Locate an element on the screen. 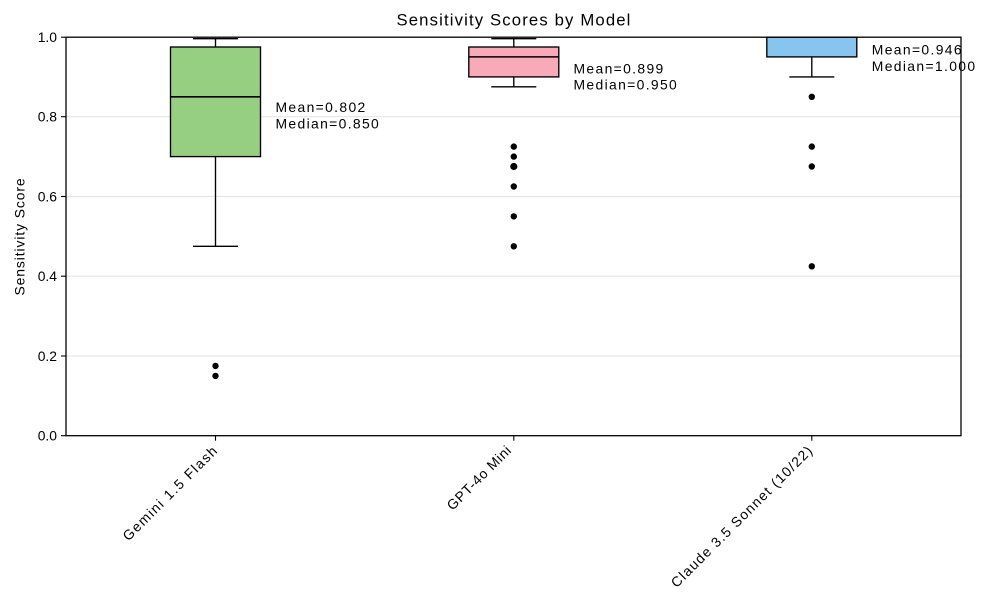 This screenshot has width=1000, height=600. svg-text: GPT-4o Mini is located at coordinates (478, 477).